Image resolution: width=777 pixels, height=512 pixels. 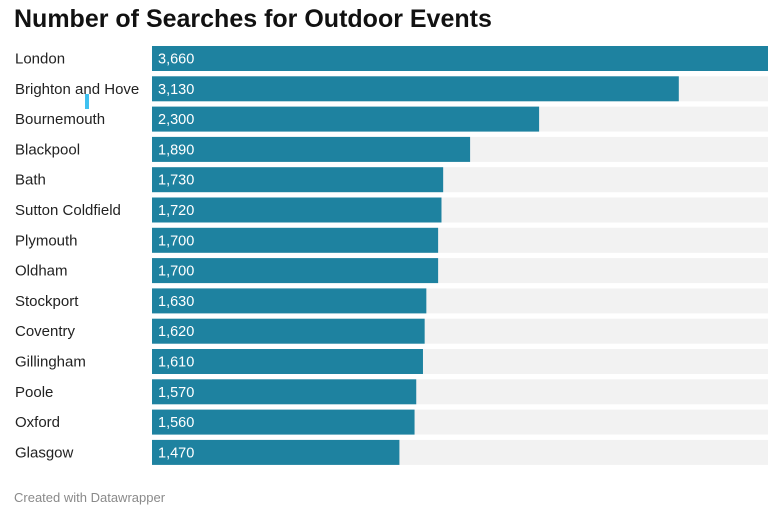 I want to click on bar-row: Sutton Coldfield 1,720, so click(x=391, y=210).